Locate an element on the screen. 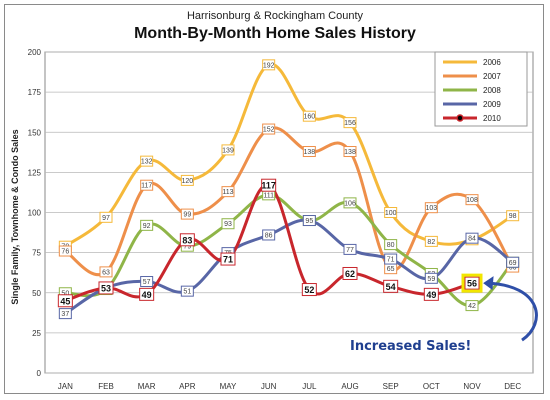 Image resolution: width=550 pixels, height=400 pixels. data-label-text: 99 is located at coordinates (187, 215).